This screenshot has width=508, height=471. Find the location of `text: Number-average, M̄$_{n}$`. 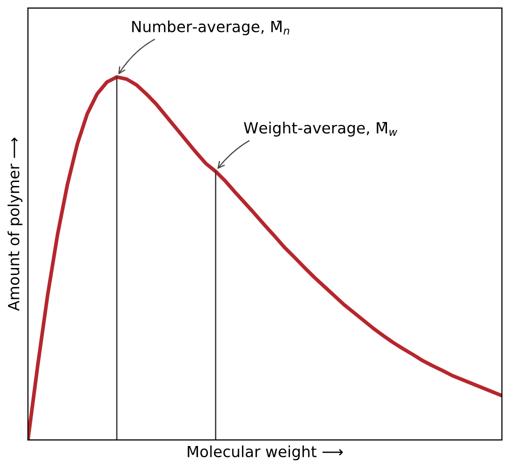

text: Number-average, M̄$_{n}$ is located at coordinates (211, 28).